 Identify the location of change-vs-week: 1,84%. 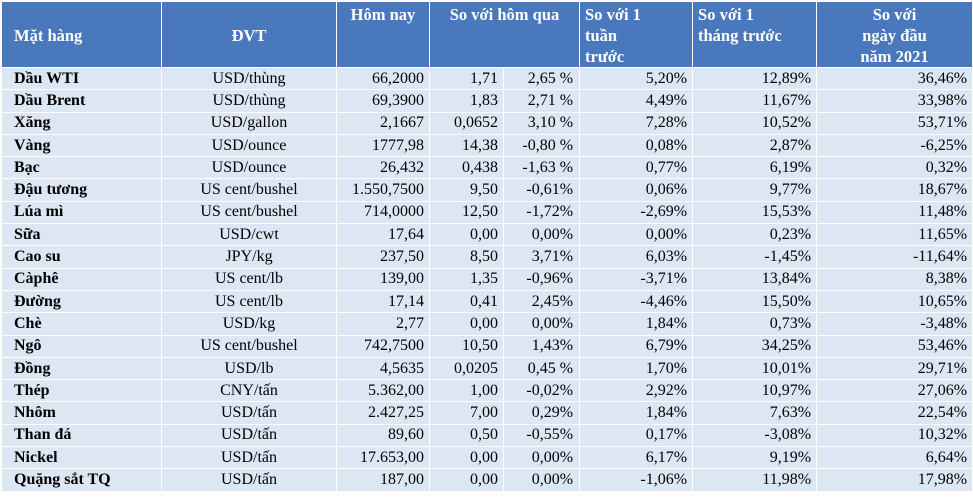
(636, 324).